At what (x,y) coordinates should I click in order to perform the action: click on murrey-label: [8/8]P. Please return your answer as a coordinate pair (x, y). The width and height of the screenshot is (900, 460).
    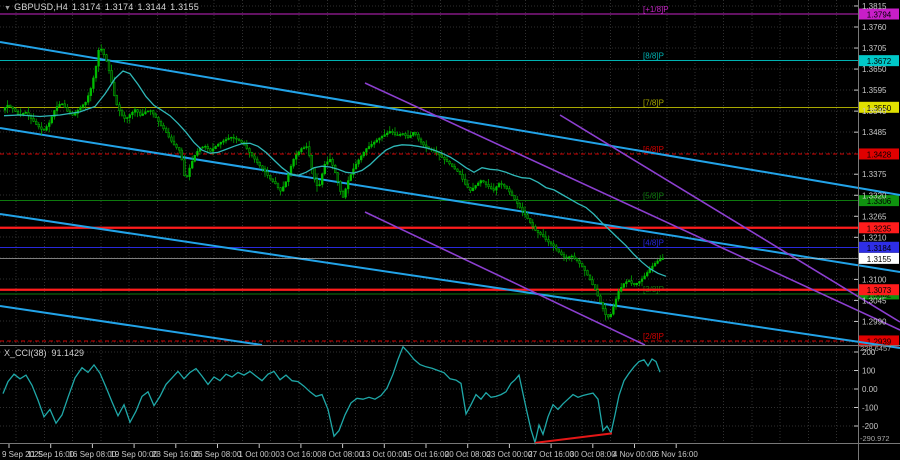
    Looking at the image, I should click on (653, 56).